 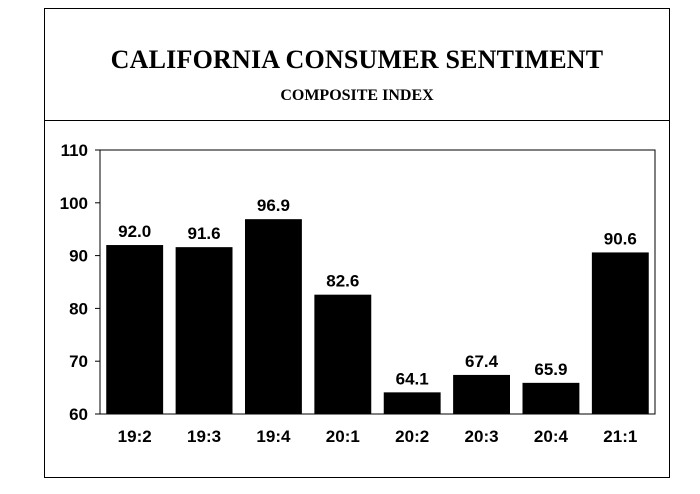 What do you see at coordinates (135, 436) in the screenshot?
I see `x-tick-label: 19:2` at bounding box center [135, 436].